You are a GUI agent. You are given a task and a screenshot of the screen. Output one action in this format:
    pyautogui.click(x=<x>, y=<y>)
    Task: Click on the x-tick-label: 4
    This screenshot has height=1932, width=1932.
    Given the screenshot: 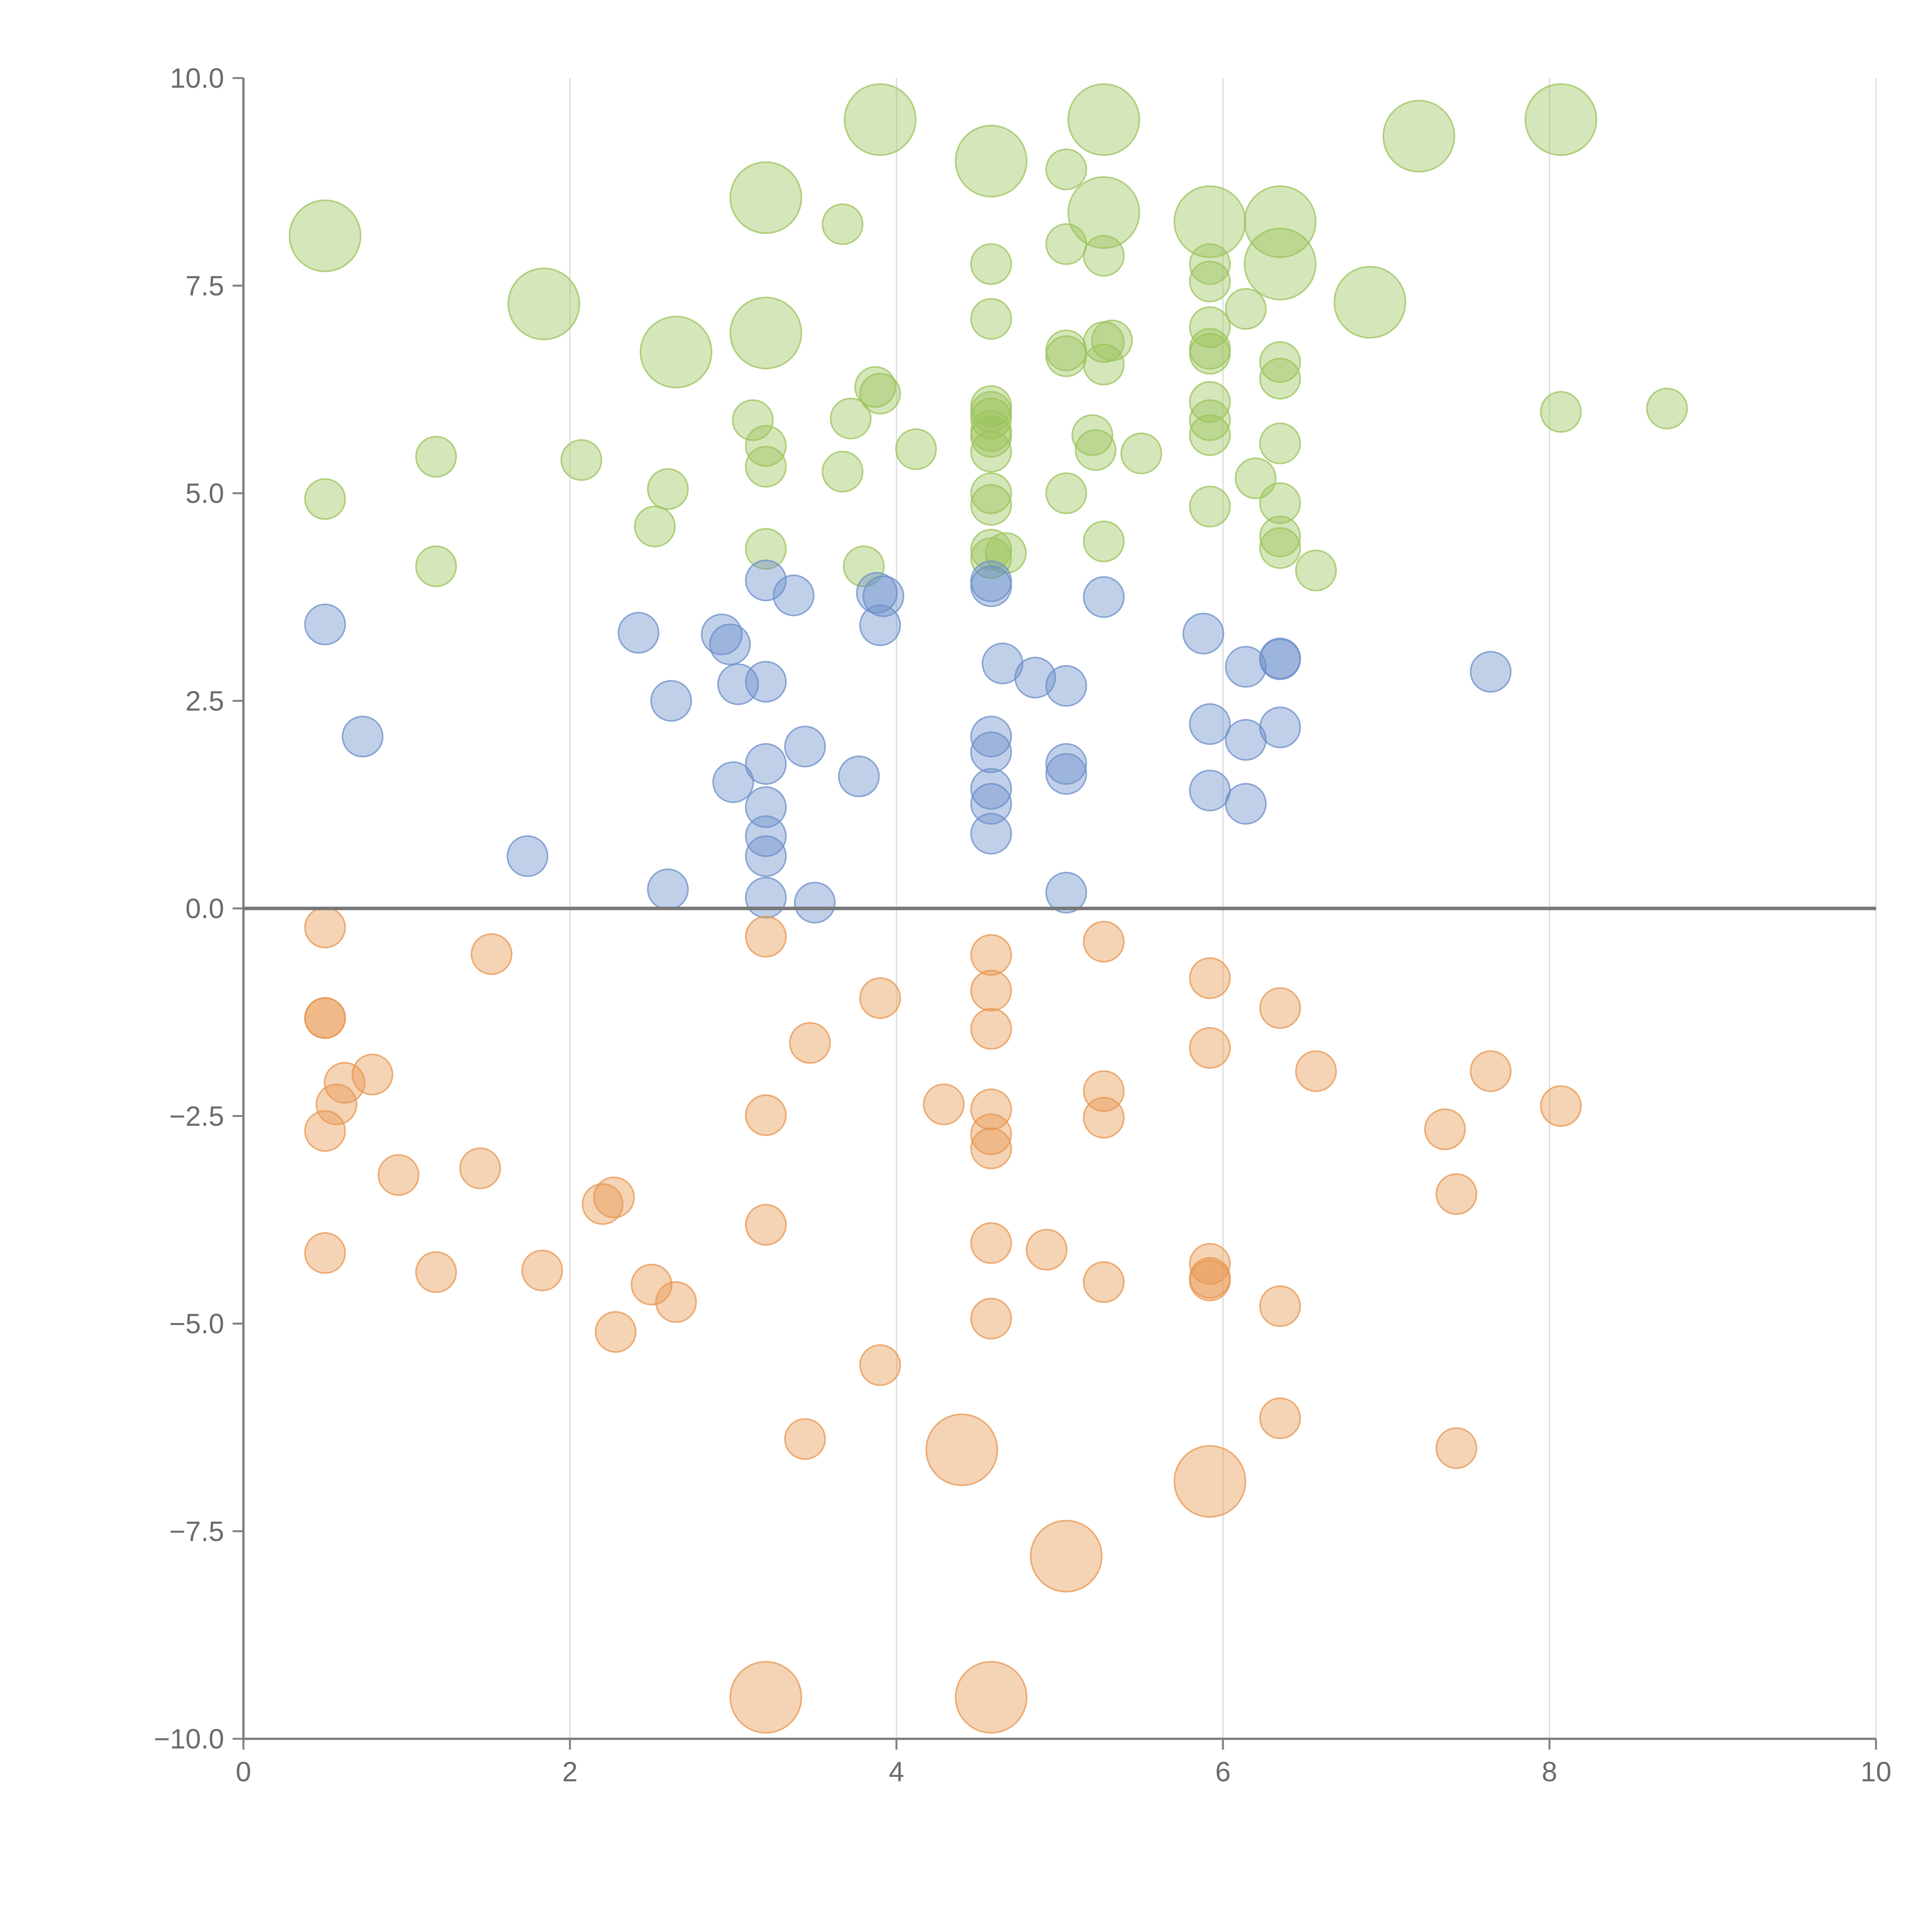 What is the action you would take?
    pyautogui.click(x=897, y=1772)
    